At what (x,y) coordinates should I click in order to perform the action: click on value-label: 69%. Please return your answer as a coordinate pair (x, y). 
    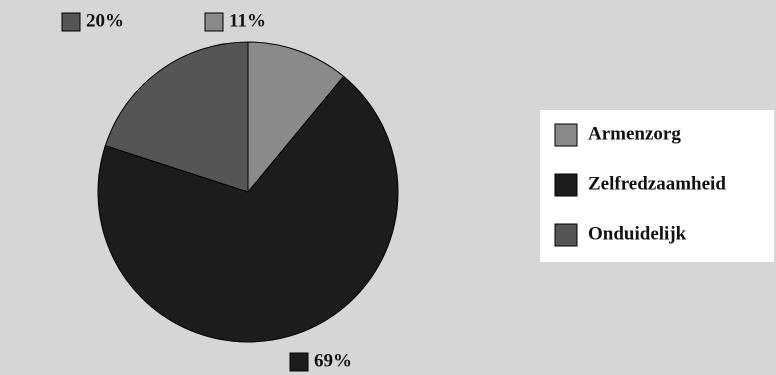
    Looking at the image, I should click on (333, 360).